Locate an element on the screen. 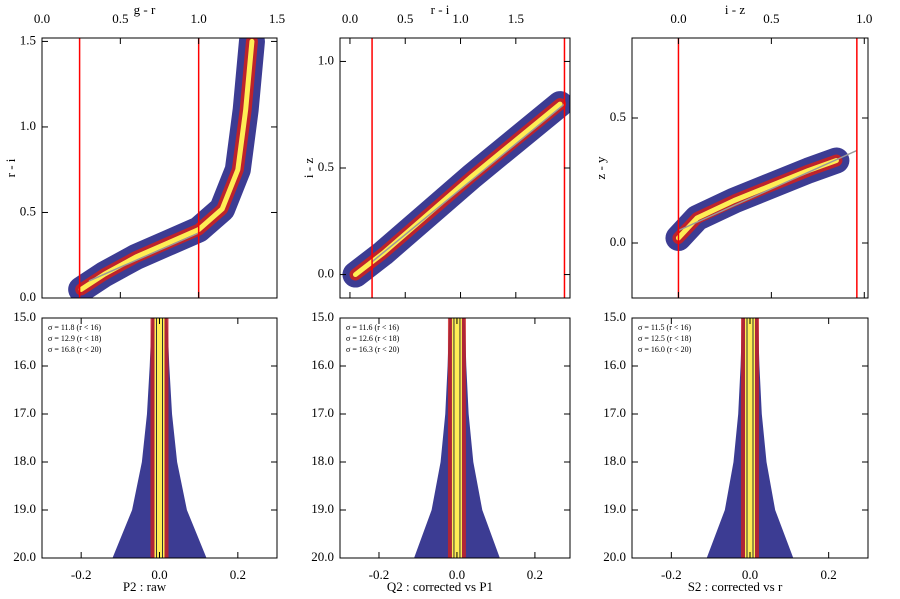 This screenshot has height=599, width=900. annotation: σ = 16.0 (r < 20) is located at coordinates (665, 349).